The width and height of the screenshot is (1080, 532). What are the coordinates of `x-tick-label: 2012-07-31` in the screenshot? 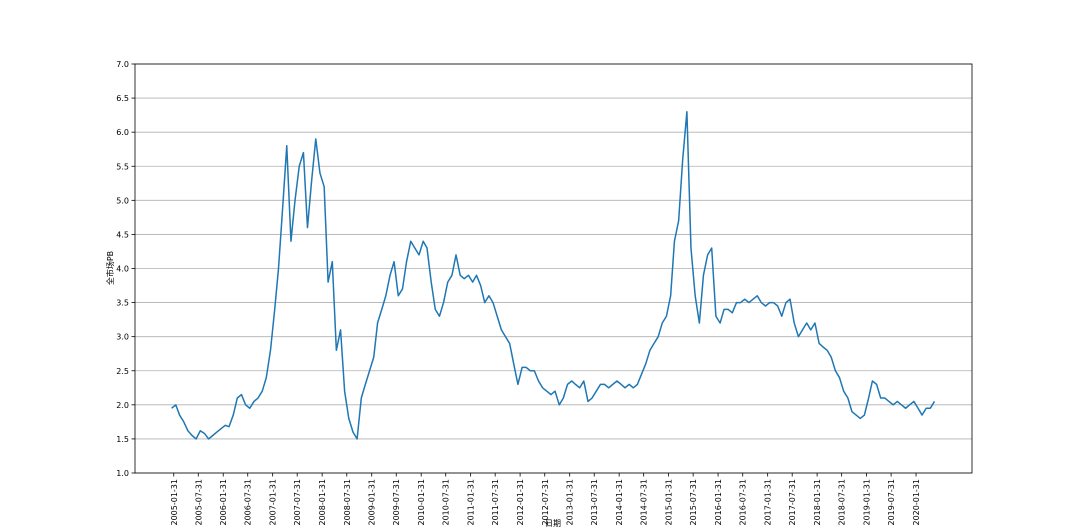 It's located at (545, 502).